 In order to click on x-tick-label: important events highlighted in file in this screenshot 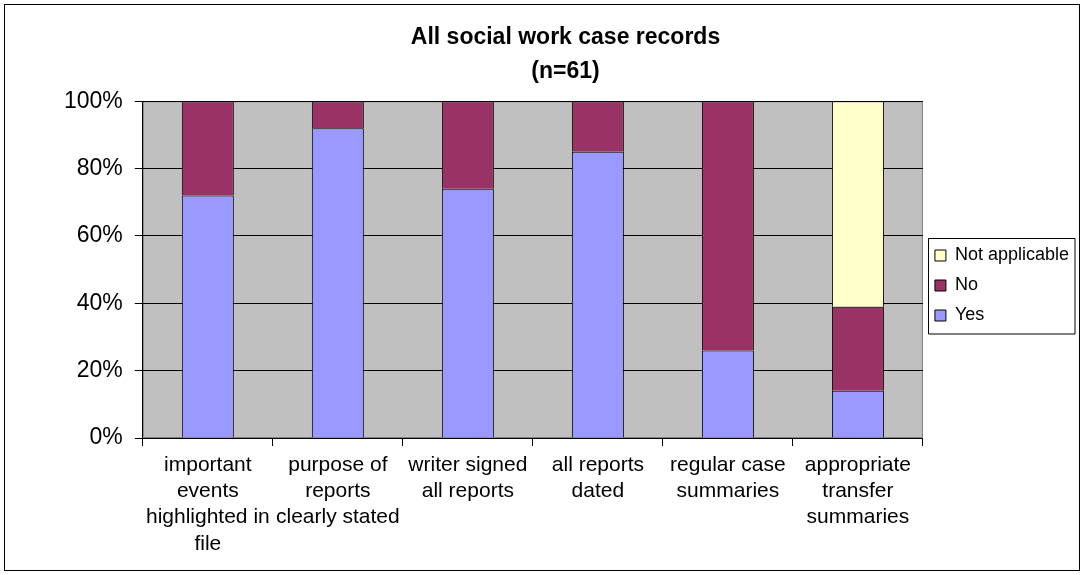, I will do `click(207, 502)`.